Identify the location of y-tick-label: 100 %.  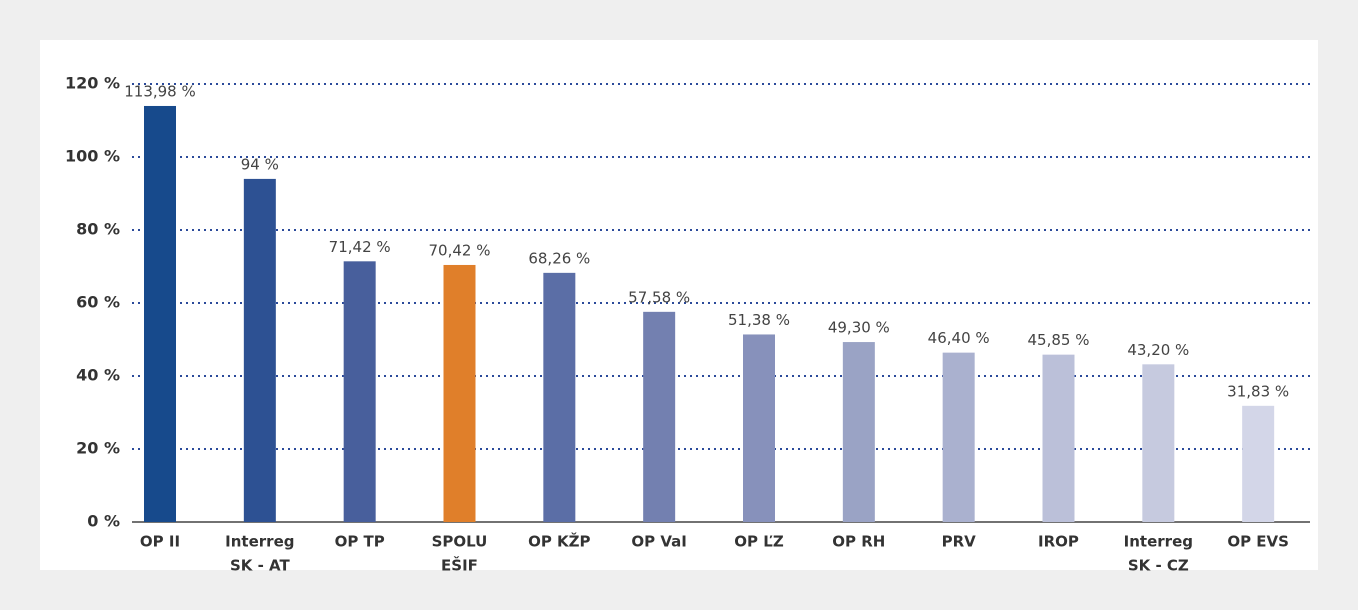
(92, 156).